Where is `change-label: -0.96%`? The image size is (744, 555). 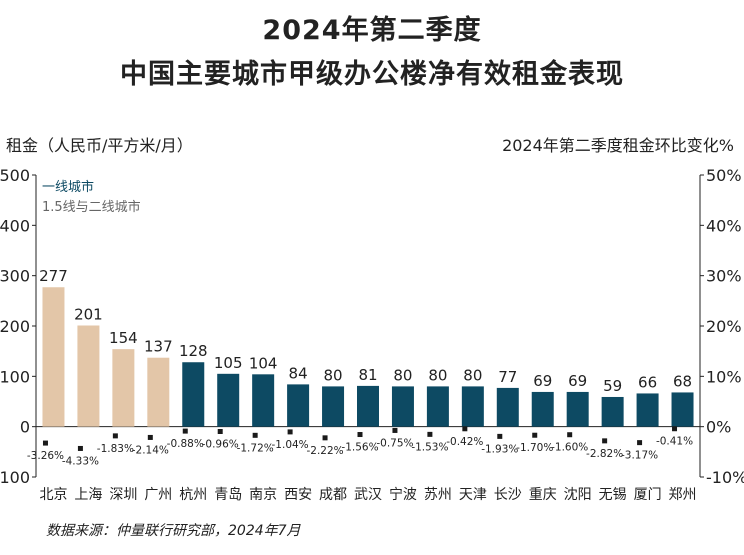 change-label: -0.96% is located at coordinates (220, 444).